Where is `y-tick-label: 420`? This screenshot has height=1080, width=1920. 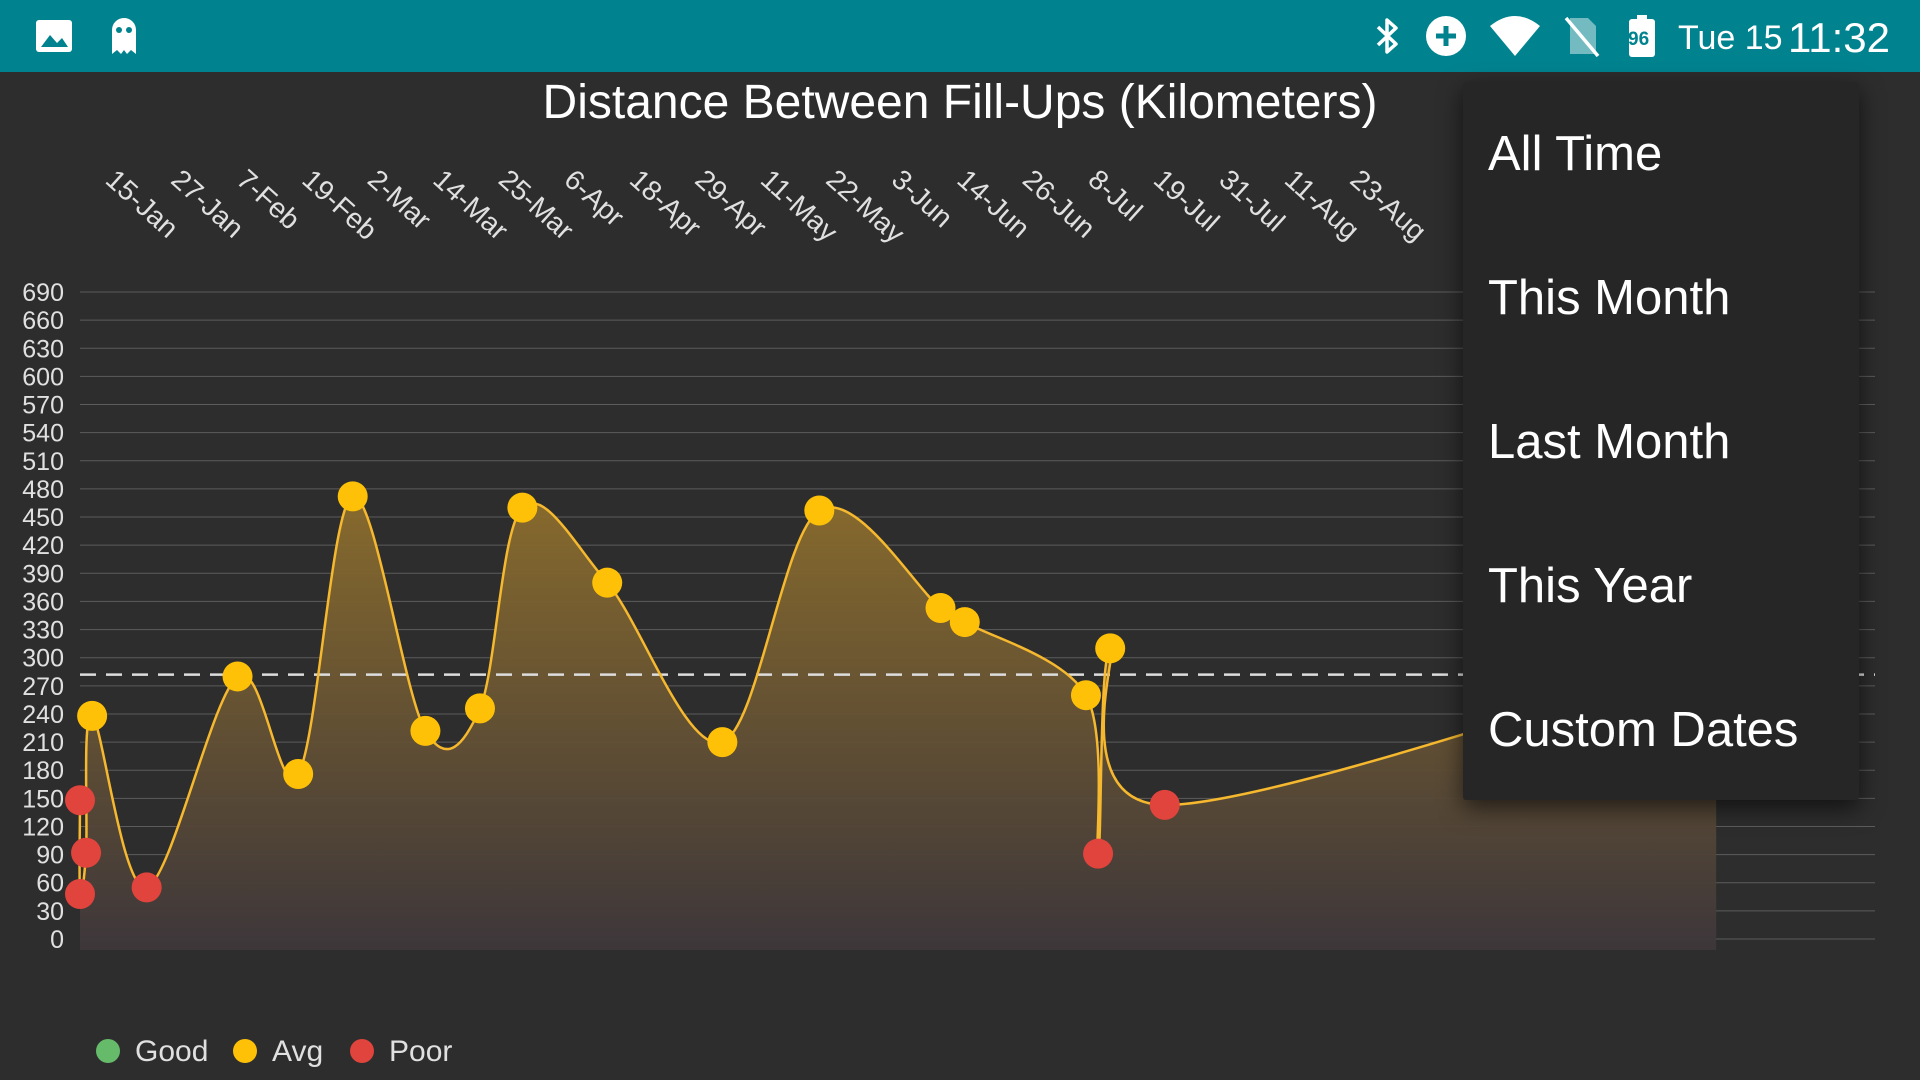 y-tick-label: 420 is located at coordinates (43, 546).